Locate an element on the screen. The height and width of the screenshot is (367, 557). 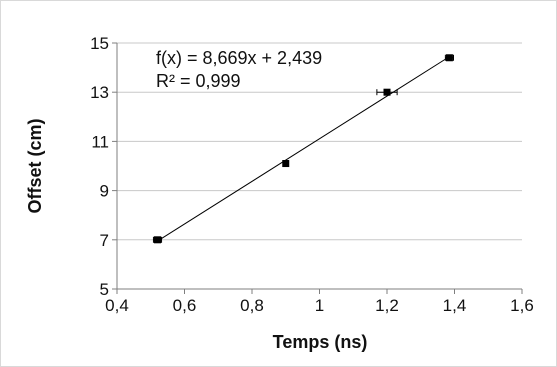
r-squared-label: R² = 0,999 is located at coordinates (198, 81).